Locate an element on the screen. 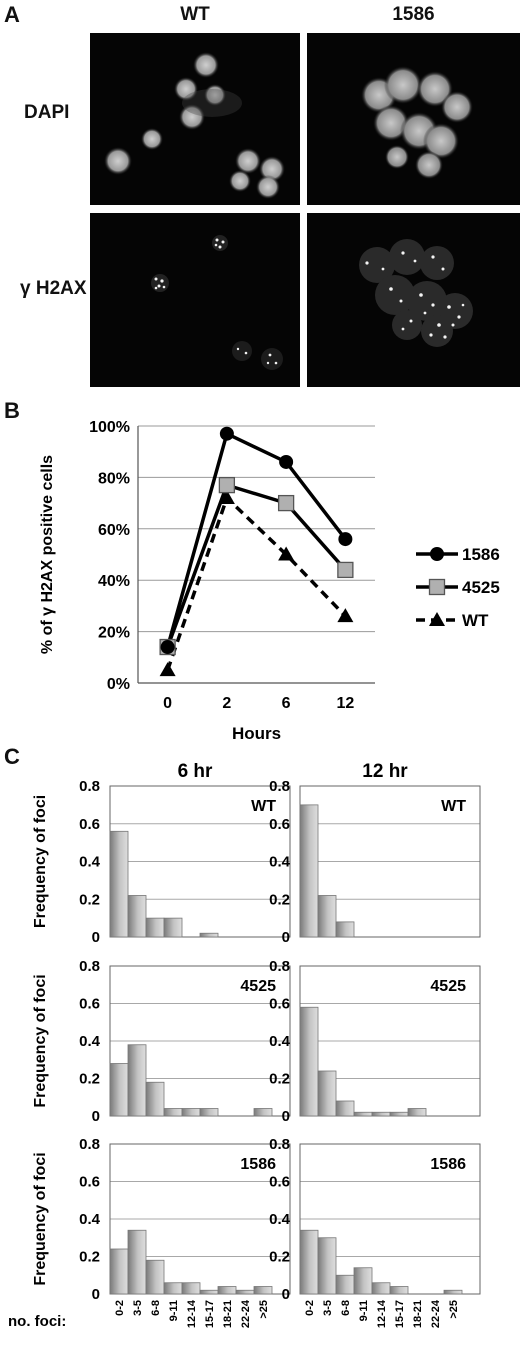 This screenshot has height=1366, width=520. y-tick-label: 100% is located at coordinates (109, 427).